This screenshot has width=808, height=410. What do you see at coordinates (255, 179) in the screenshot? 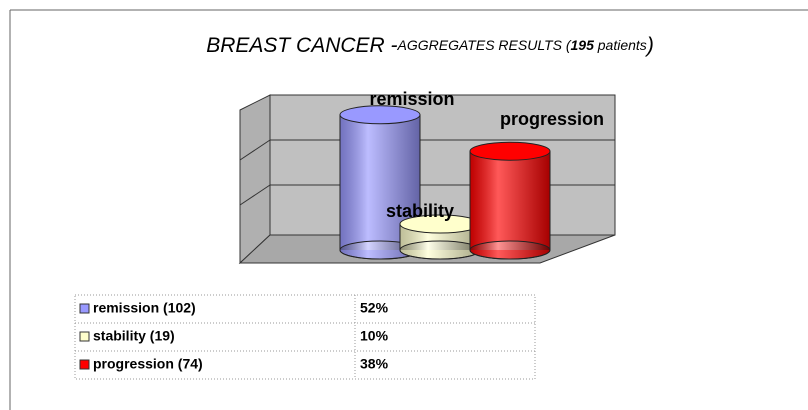
I see `side-wall` at bounding box center [255, 179].